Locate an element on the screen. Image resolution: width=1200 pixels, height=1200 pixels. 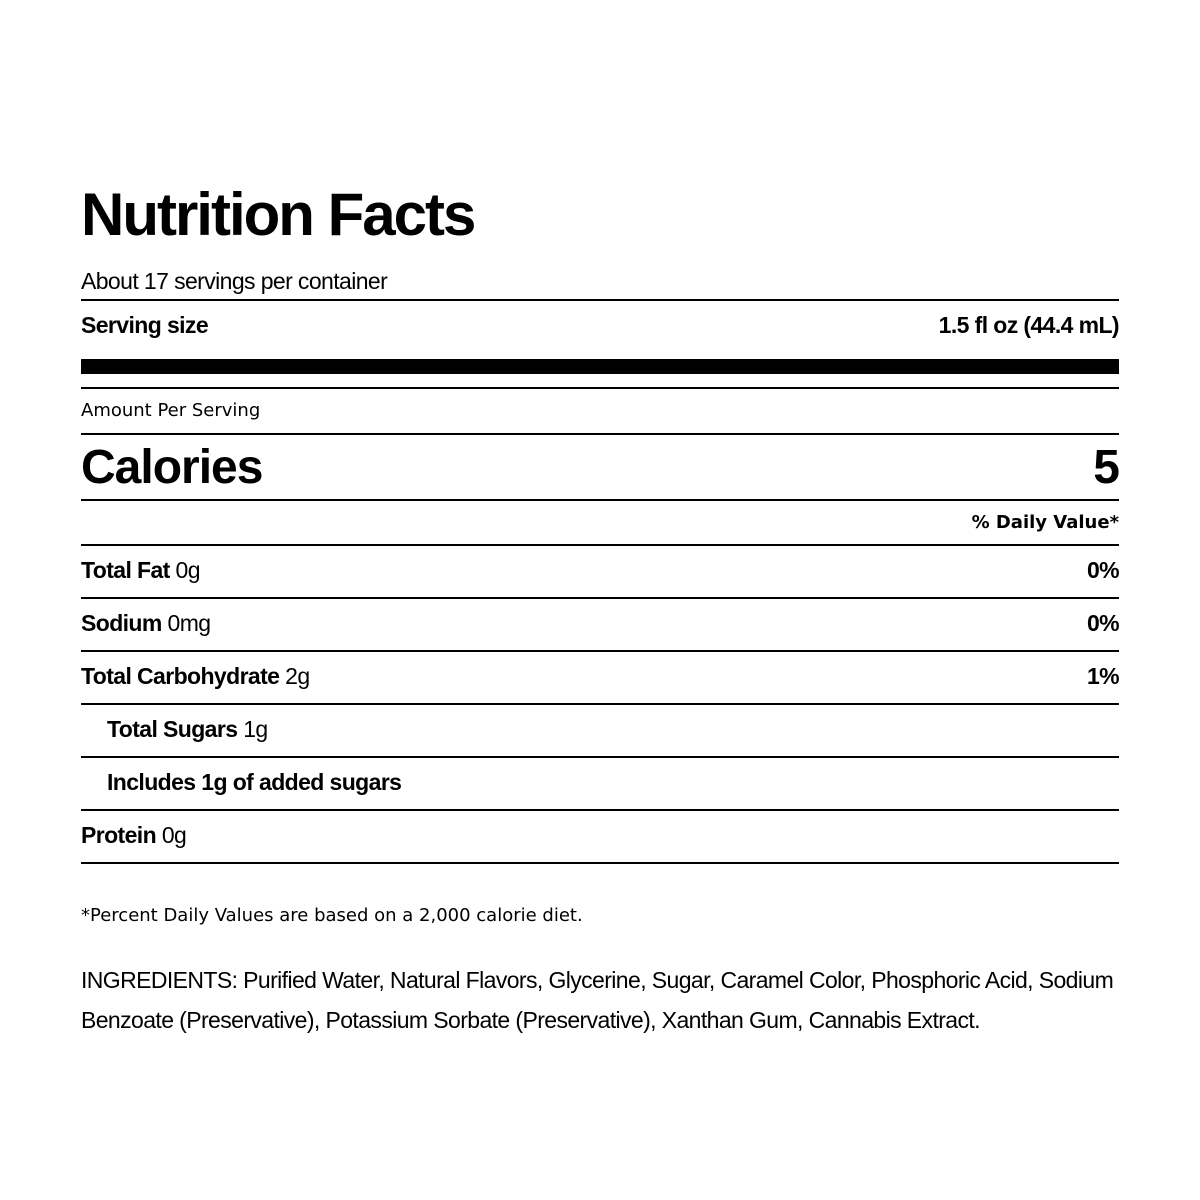
nutrient-dv: 1% is located at coordinates (1103, 676).